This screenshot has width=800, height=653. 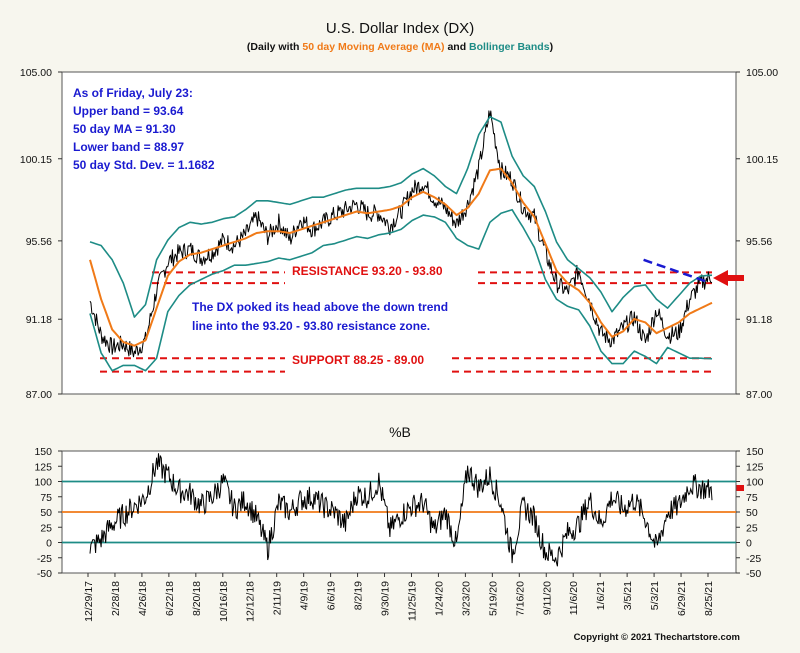 I want to click on pctb-y-tick-left: -50, so click(x=44, y=574).